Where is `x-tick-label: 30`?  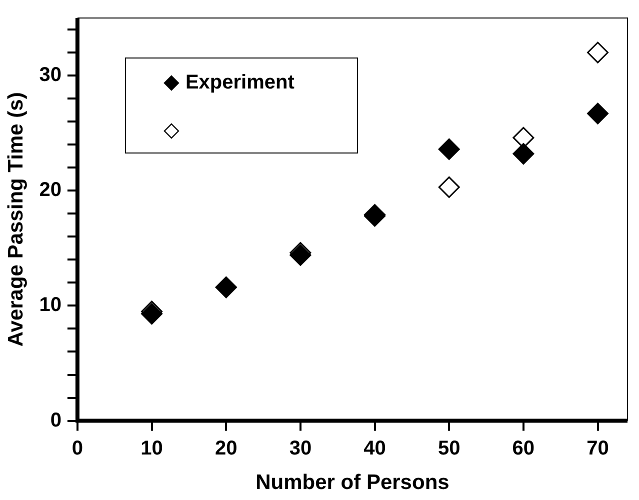 x-tick-label: 30 is located at coordinates (300, 448).